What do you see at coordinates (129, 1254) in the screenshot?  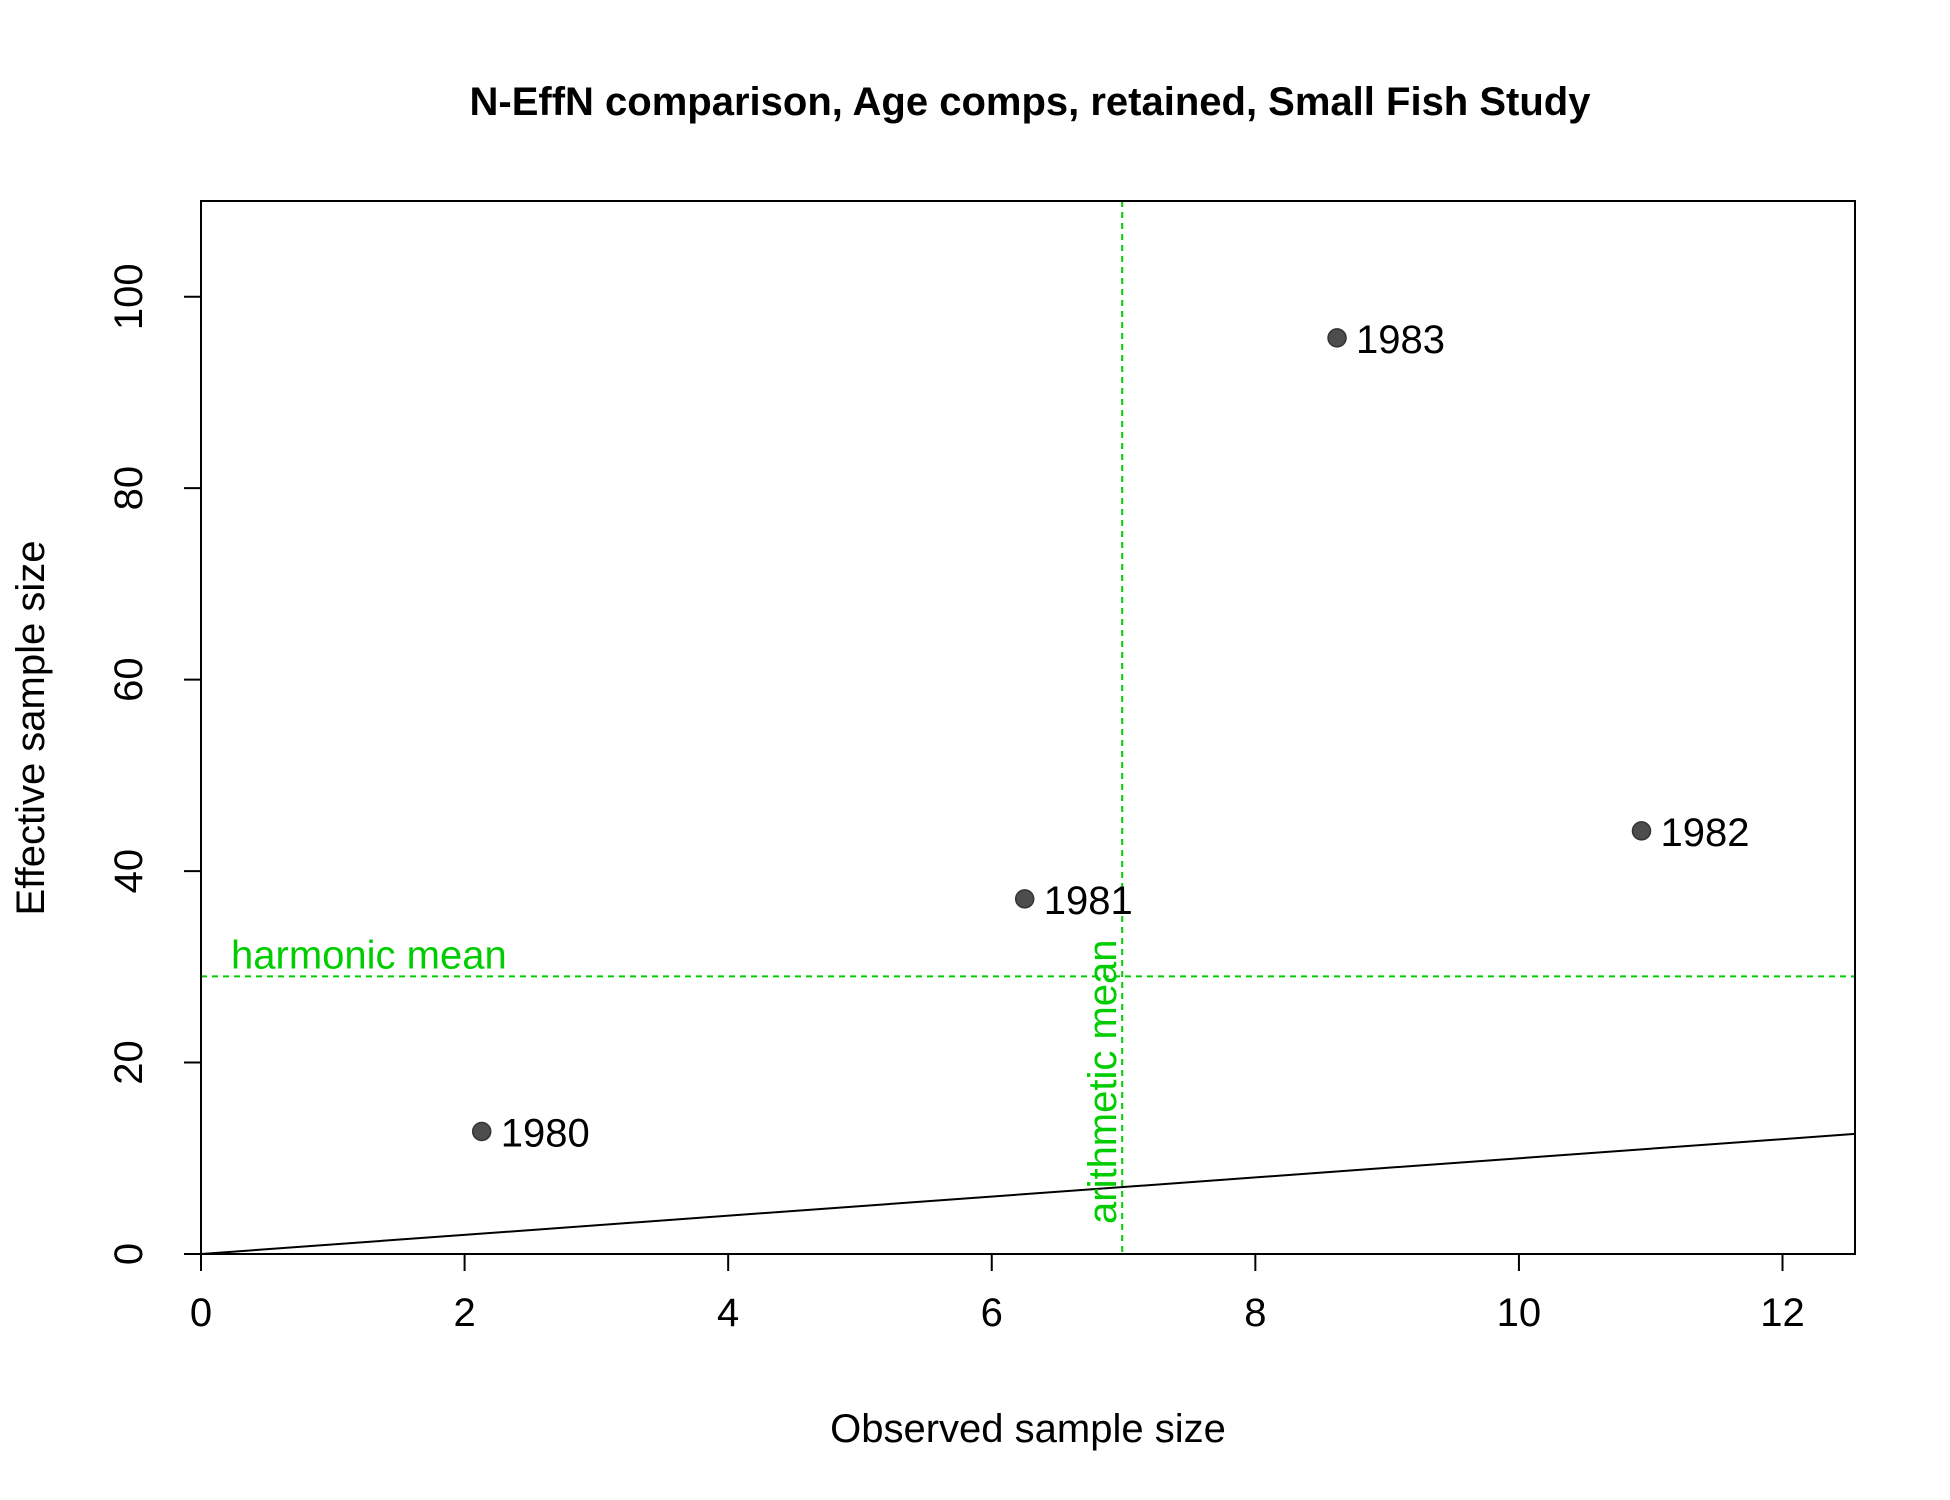 I see `y-tick-label: 0` at bounding box center [129, 1254].